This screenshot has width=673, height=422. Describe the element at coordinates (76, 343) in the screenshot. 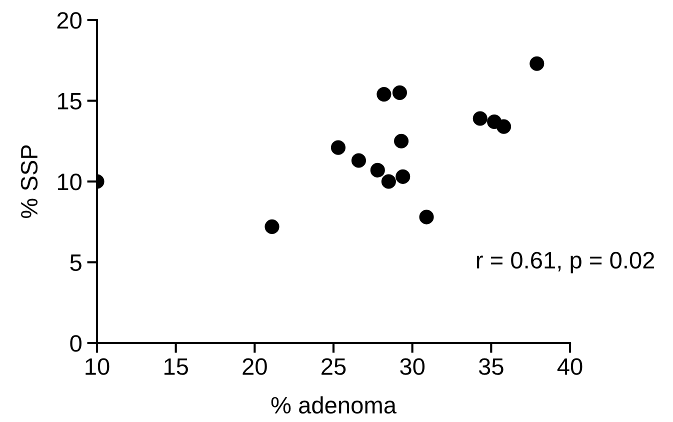

I see `y-tick-label: 0` at that location.